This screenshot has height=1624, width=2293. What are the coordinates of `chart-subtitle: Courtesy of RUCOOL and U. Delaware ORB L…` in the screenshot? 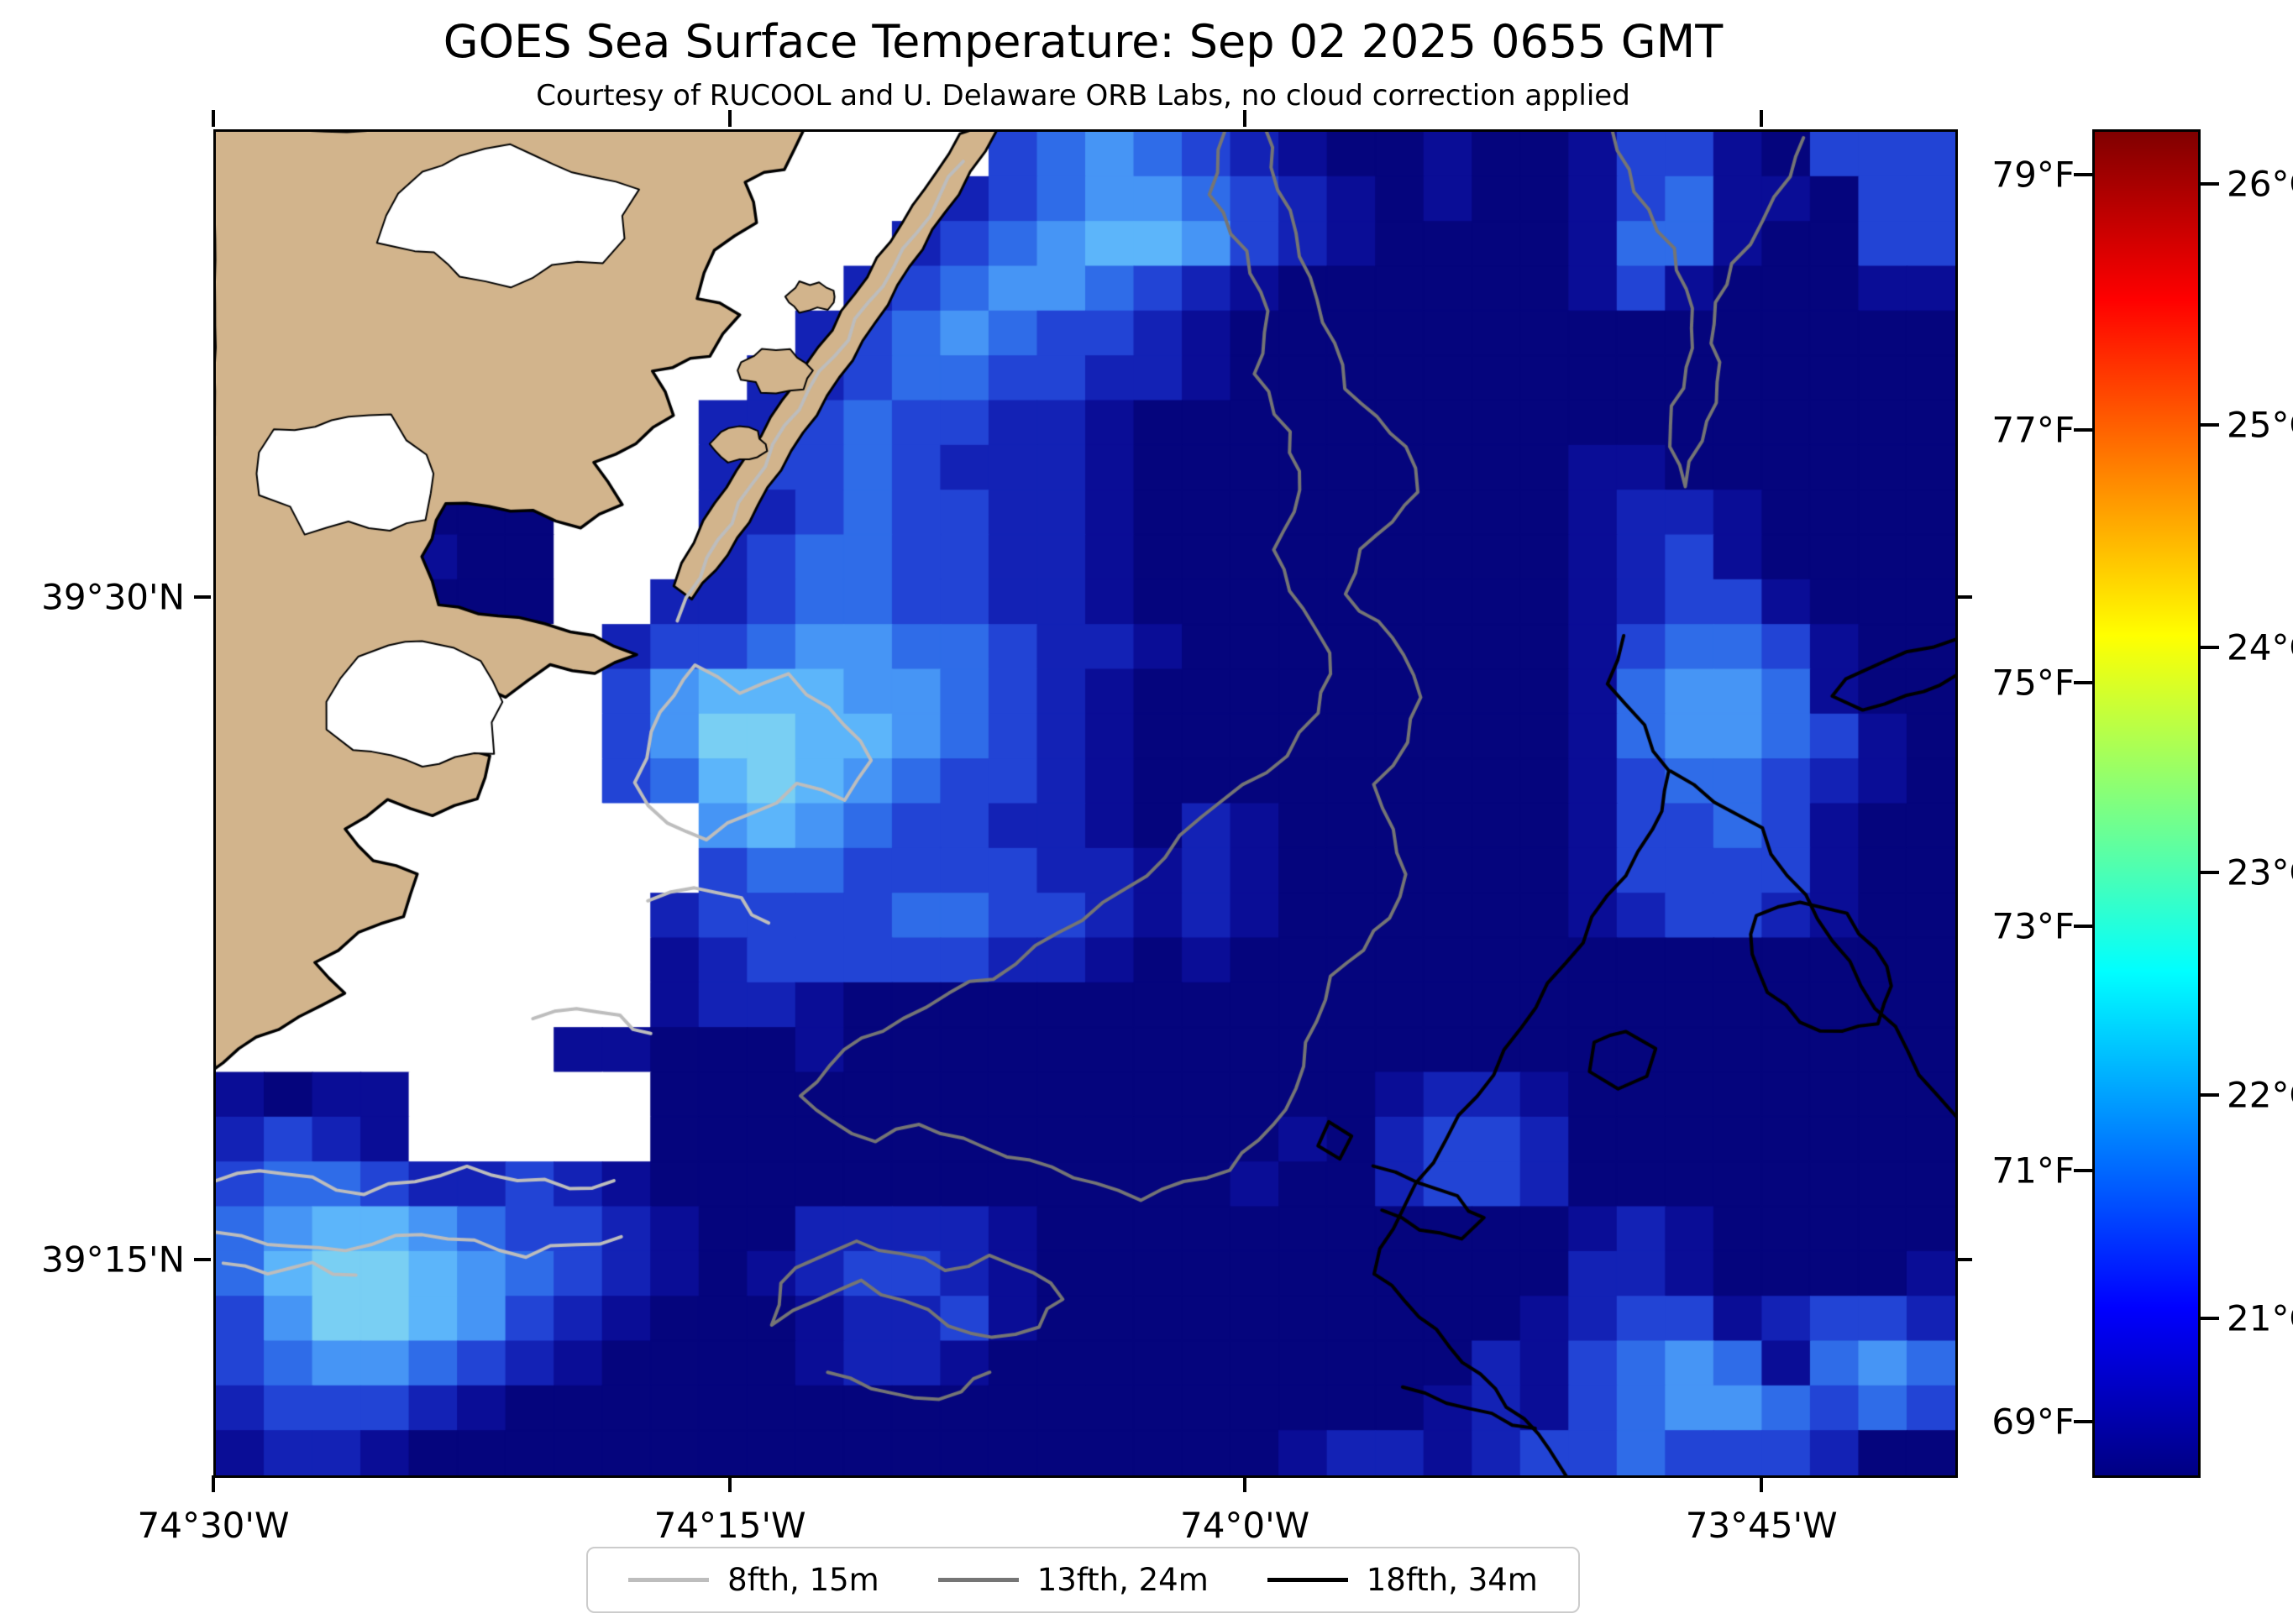 It's located at (1083, 96).